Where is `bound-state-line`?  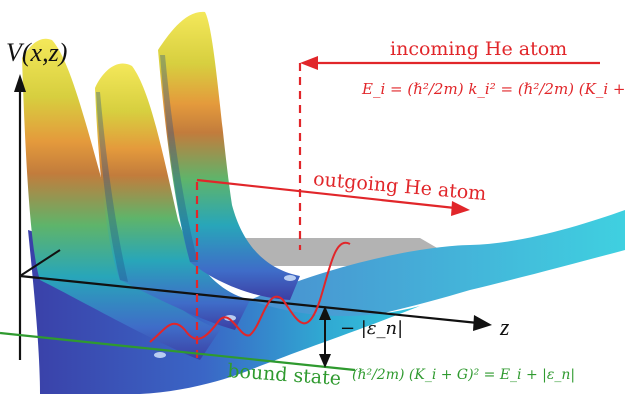
bound-state-line is located at coordinates (178, 351).